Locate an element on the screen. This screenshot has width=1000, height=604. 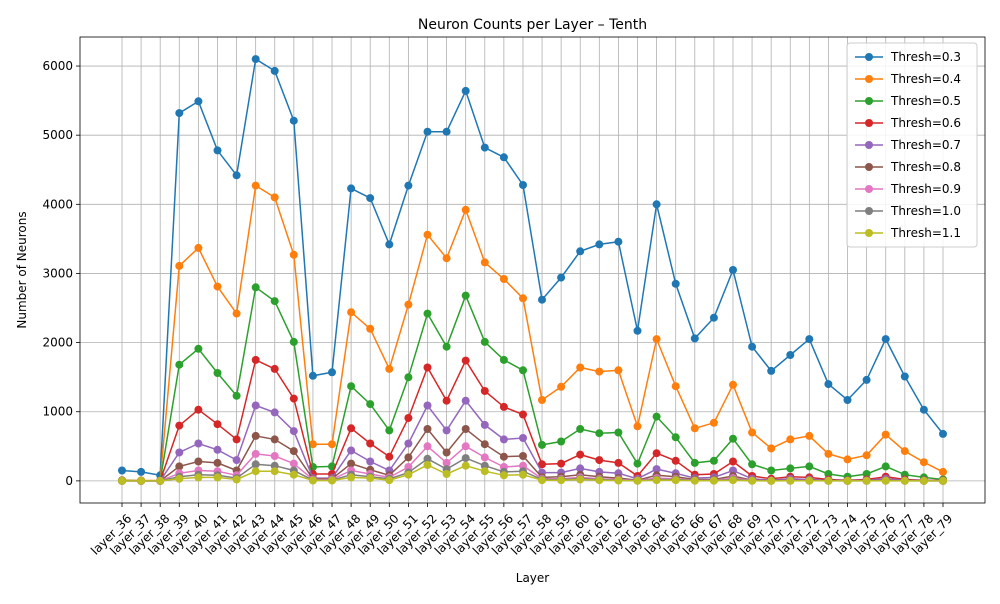
legend-label: Thresh=0.9 is located at coordinates (925, 189).